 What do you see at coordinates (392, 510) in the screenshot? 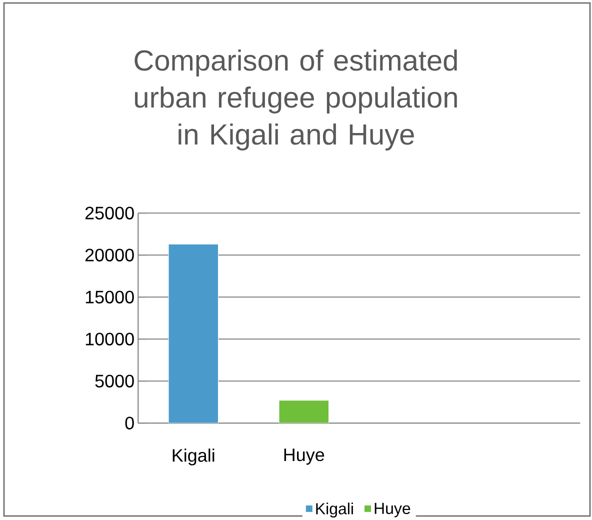
I see `legend-label: Huye` at bounding box center [392, 510].